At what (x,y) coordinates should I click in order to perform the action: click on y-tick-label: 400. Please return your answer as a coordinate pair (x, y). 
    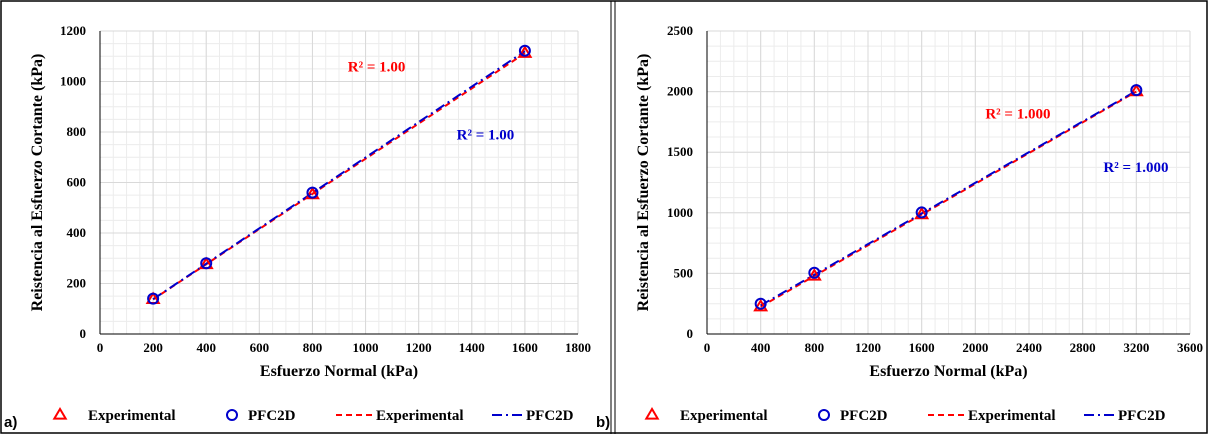
    Looking at the image, I should click on (77, 232).